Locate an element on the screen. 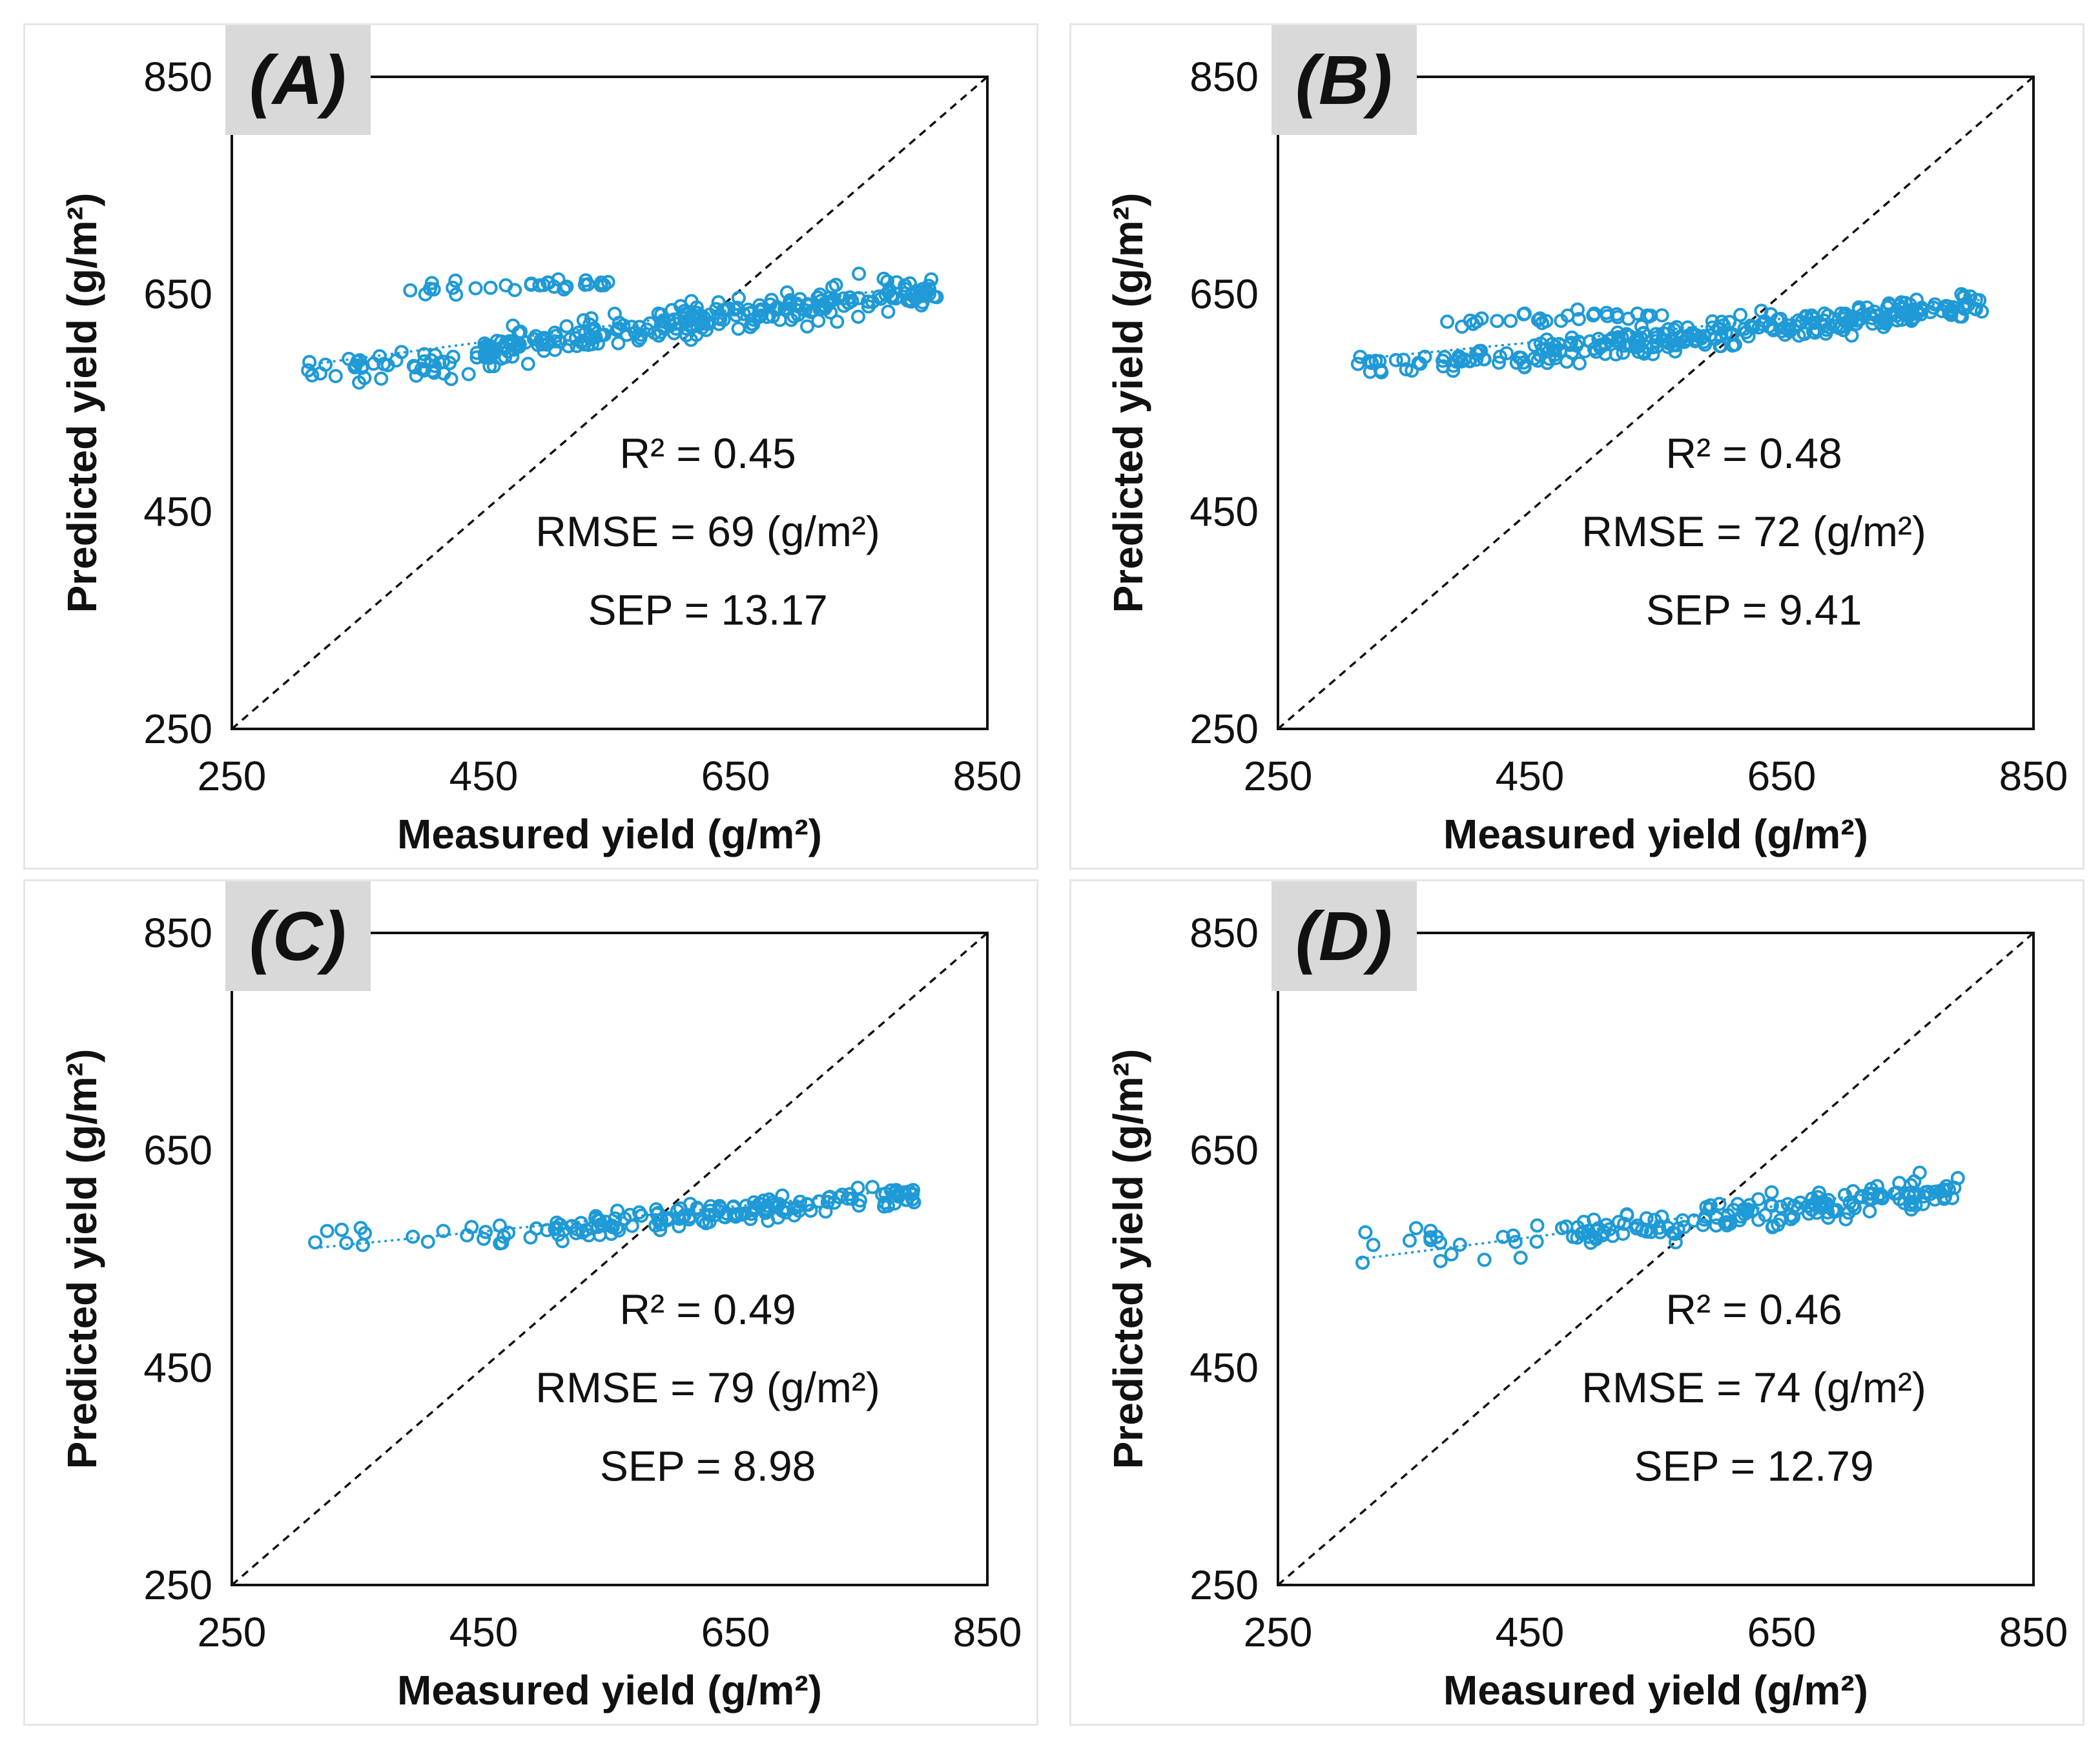 The width and height of the screenshot is (2100, 1749). y-axis-title: Predicted yield (g/m²) is located at coordinates (82, 1259).